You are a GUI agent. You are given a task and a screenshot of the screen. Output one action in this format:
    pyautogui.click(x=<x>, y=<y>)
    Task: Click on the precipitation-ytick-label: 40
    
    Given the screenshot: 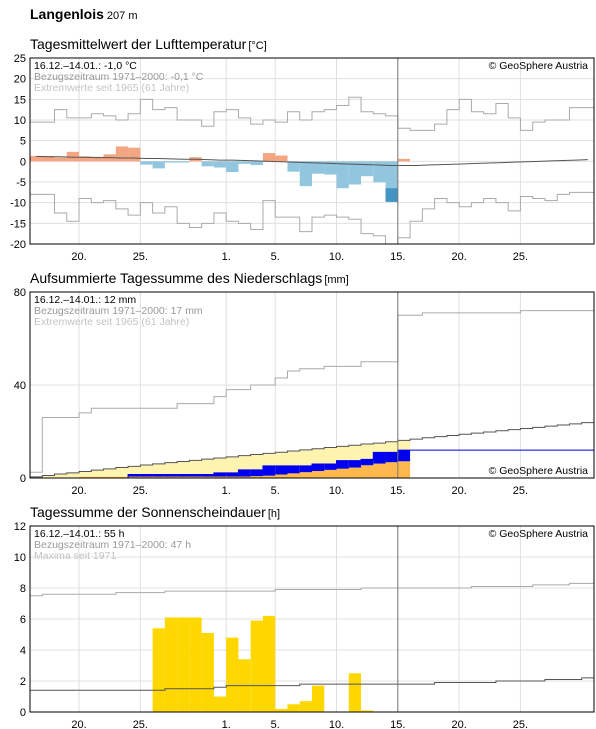 What is the action you would take?
    pyautogui.click(x=20, y=386)
    